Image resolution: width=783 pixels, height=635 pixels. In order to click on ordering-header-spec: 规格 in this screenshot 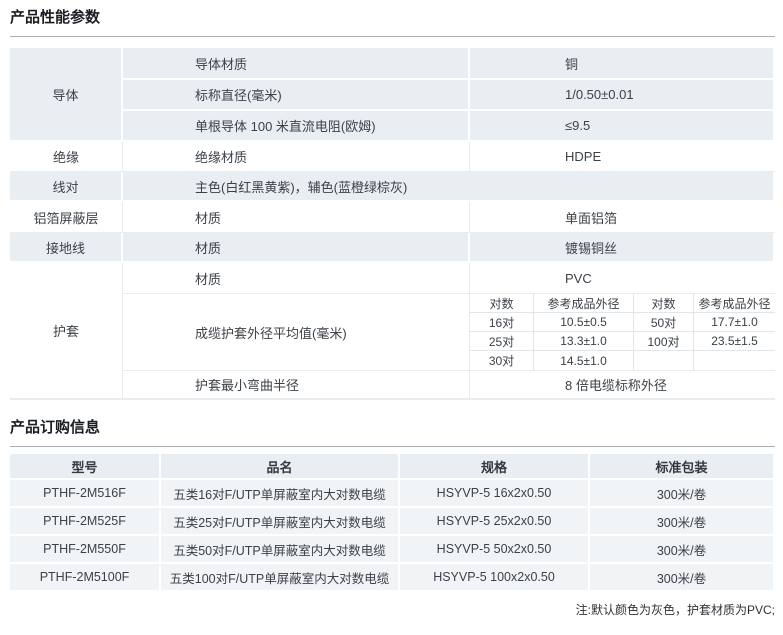, I will do `click(495, 467)`.